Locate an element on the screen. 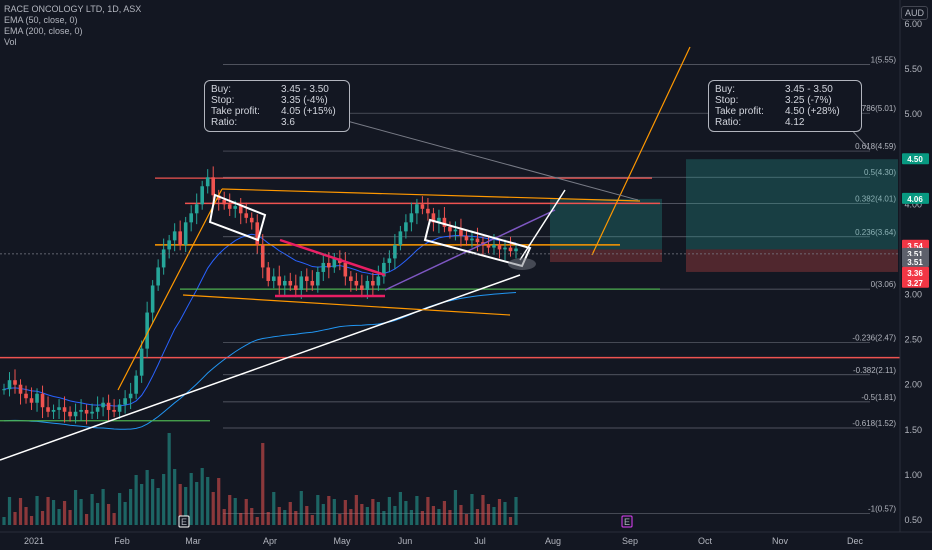  note-value: 4.50 (+28%) is located at coordinates (812, 111).